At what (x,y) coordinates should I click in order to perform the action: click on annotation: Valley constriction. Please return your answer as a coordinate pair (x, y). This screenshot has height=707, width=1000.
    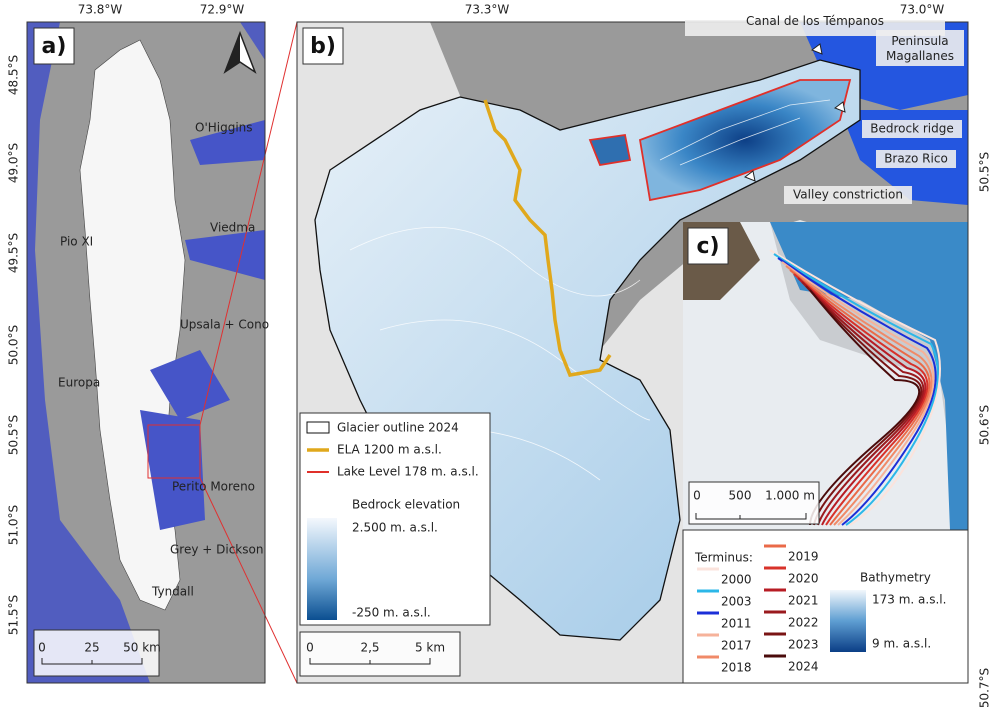
    Looking at the image, I should click on (848, 195).